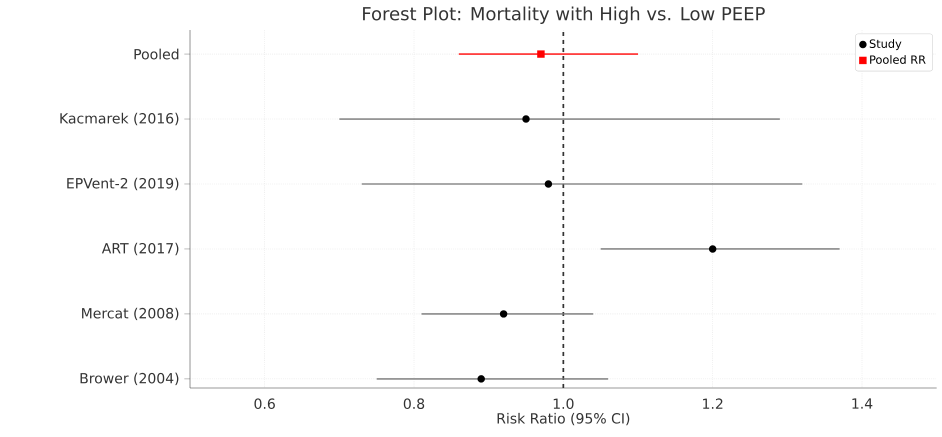  What do you see at coordinates (119, 119) in the screenshot?
I see `y-tick-label: Kacmarek (2016)` at bounding box center [119, 119].